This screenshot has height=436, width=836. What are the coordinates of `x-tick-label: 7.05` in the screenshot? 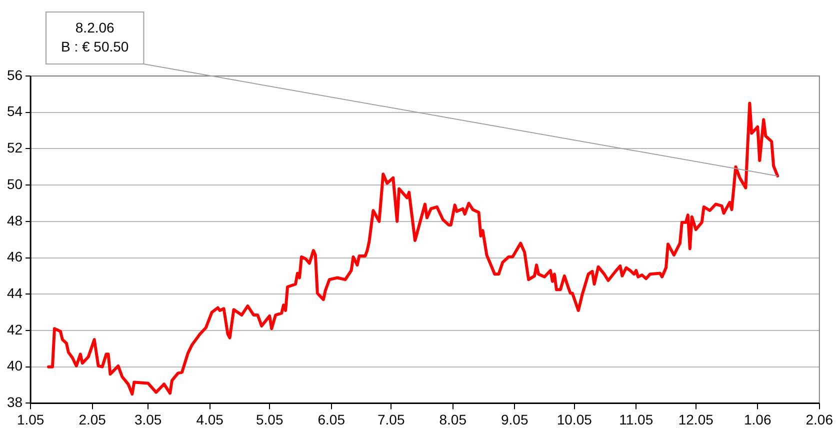 It's located at (391, 419).